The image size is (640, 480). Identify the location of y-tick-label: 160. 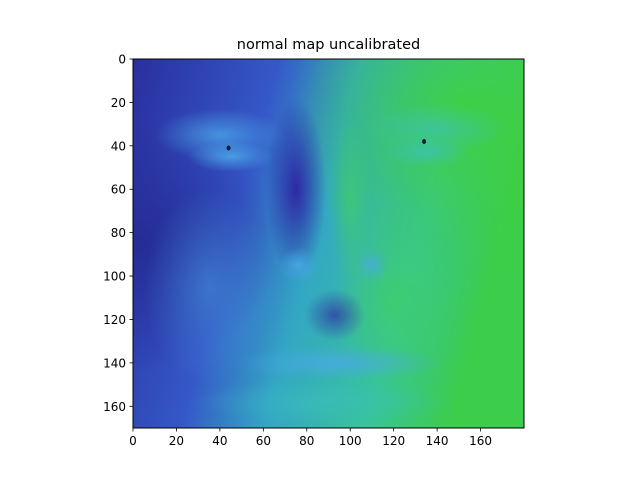
(114, 407).